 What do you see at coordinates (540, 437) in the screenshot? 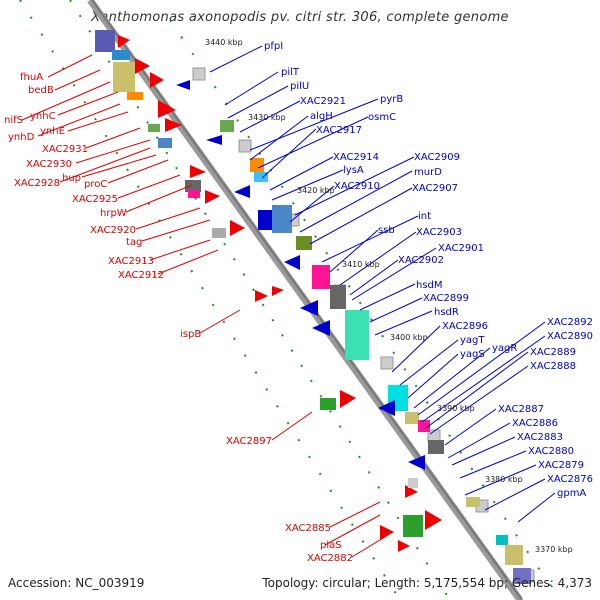
I see `gene-label: XAC2883` at bounding box center [540, 437].